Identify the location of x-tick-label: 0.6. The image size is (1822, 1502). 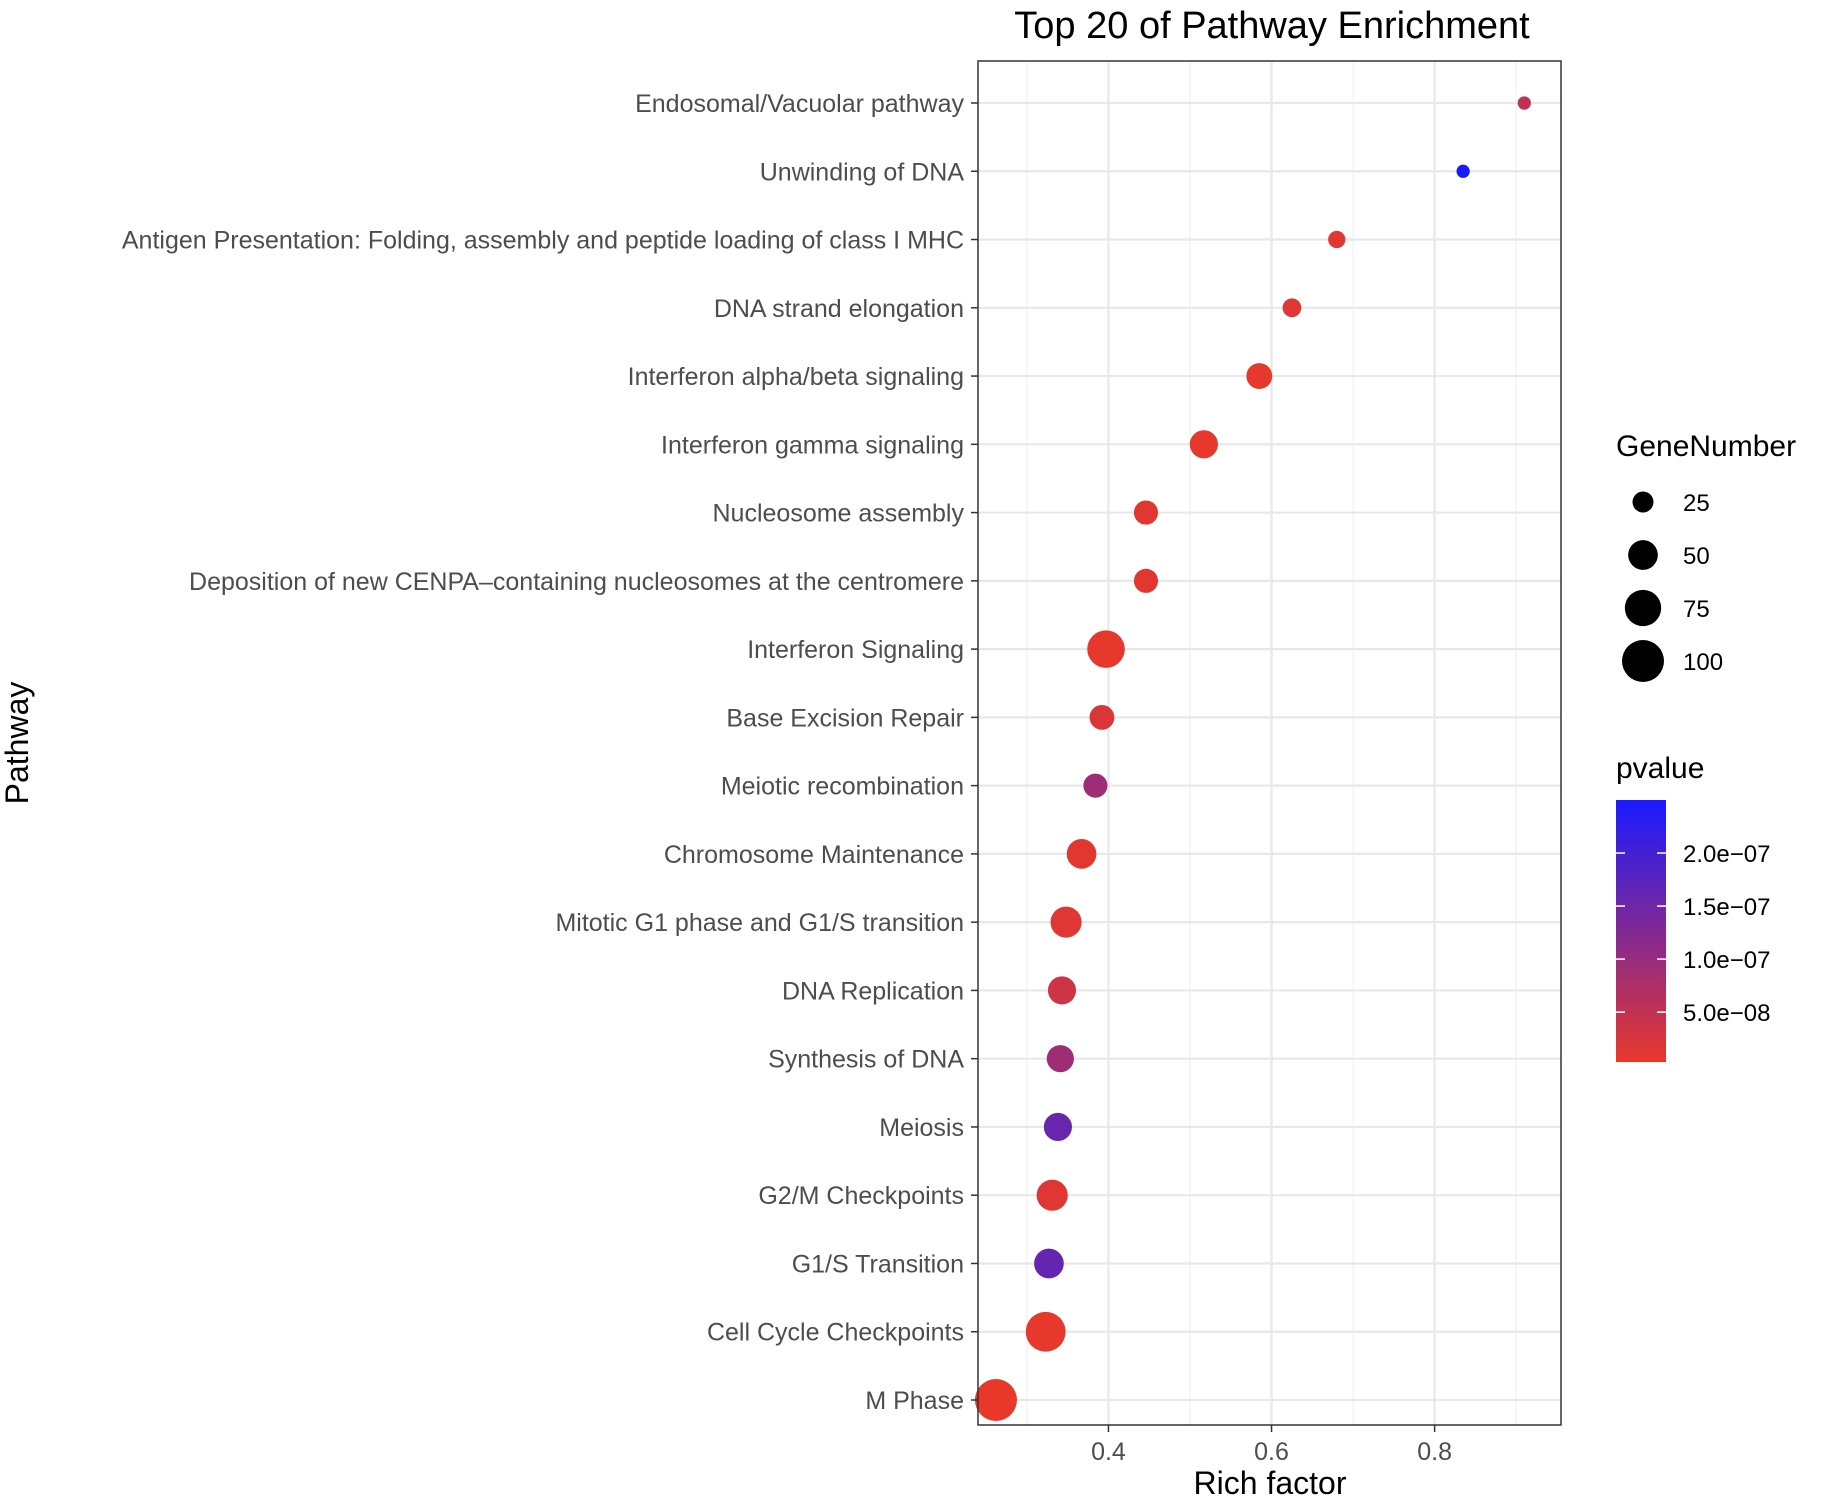
(1271, 1452).